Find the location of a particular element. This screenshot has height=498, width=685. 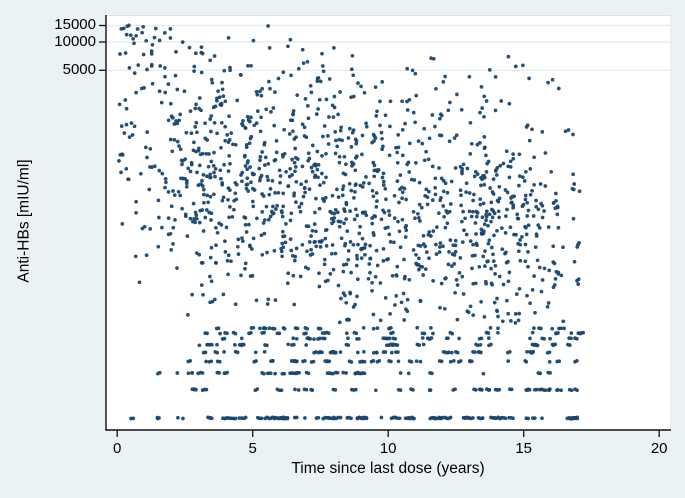

y-tick-label-15000: 15000 is located at coordinates (75, 24).